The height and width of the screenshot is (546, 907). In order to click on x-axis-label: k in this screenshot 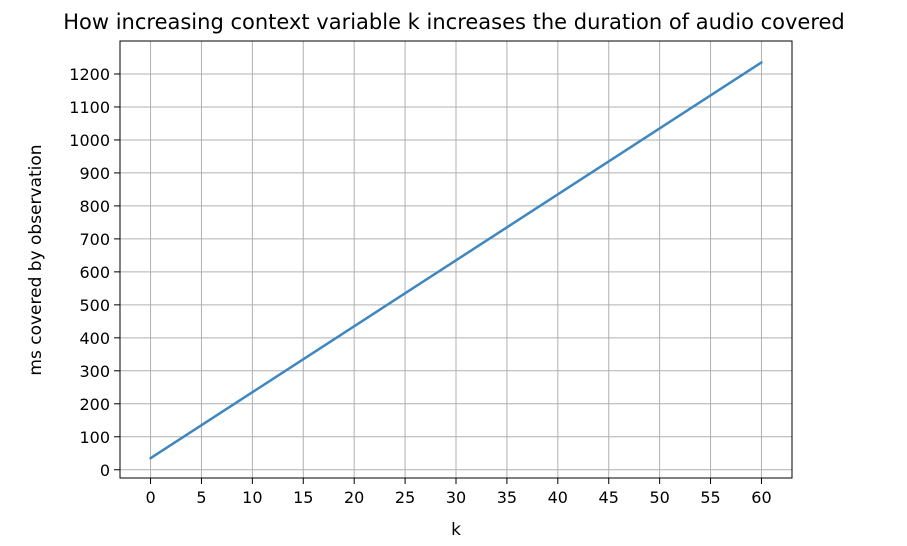, I will do `click(456, 530)`.